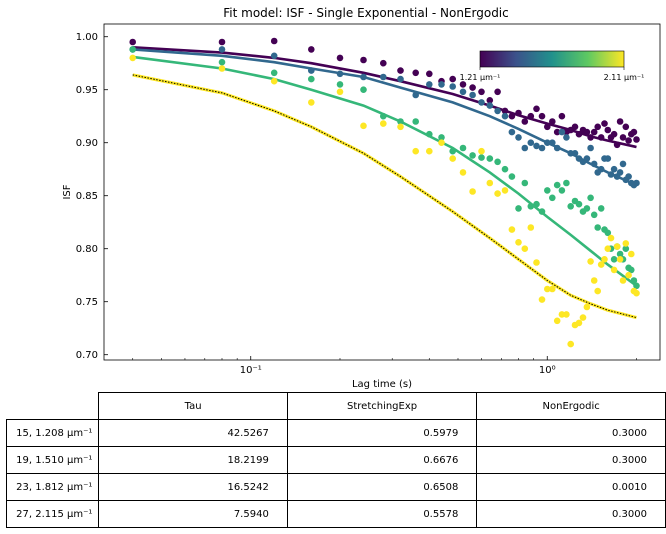 Image resolution: width=666 pixels, height=534 pixels. What do you see at coordinates (53, 406) in the screenshot?
I see `table-corner` at bounding box center [53, 406].